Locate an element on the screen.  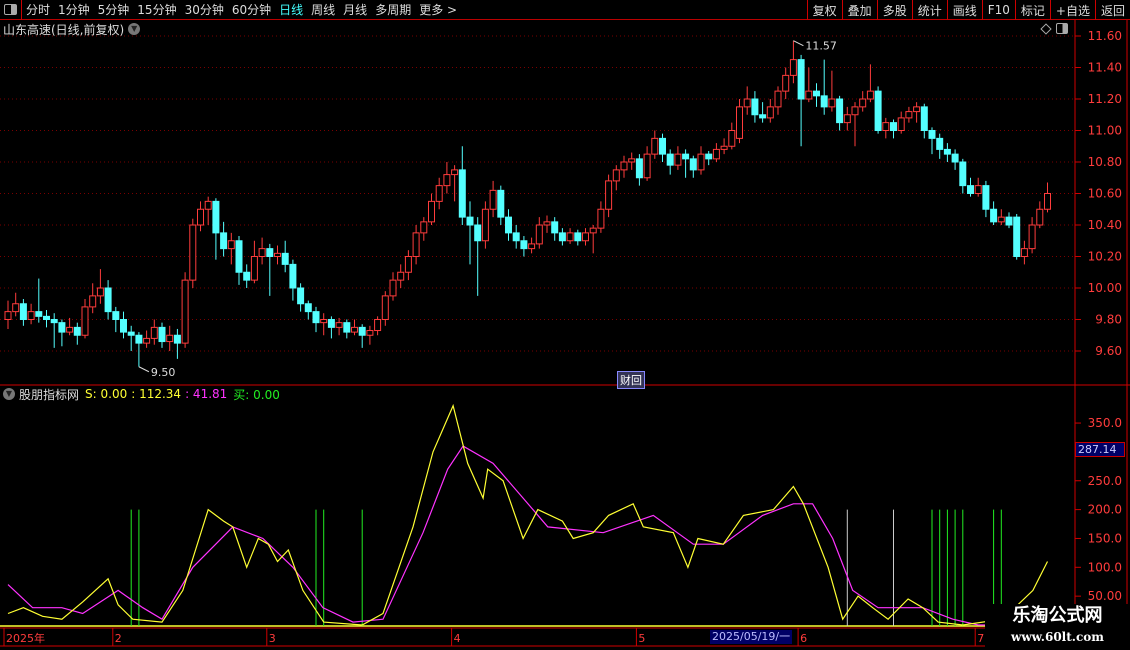
period-tab: 5分钟 is located at coordinates (113, 10).